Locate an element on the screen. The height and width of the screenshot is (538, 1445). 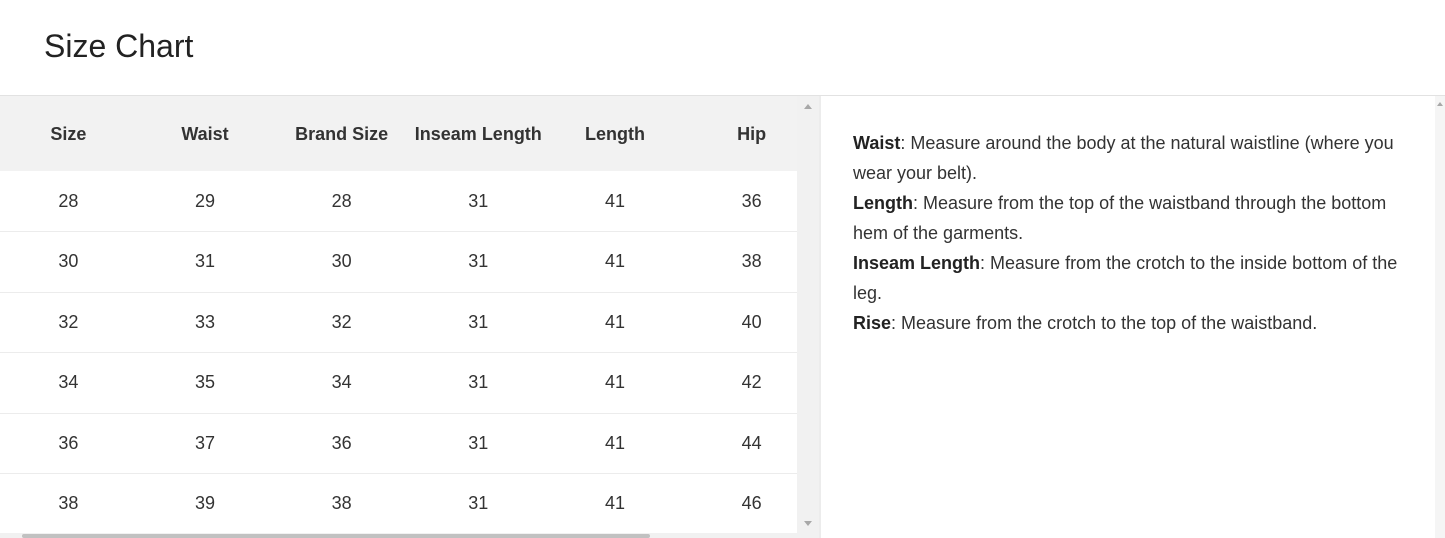
column-header: Length is located at coordinates (615, 133).